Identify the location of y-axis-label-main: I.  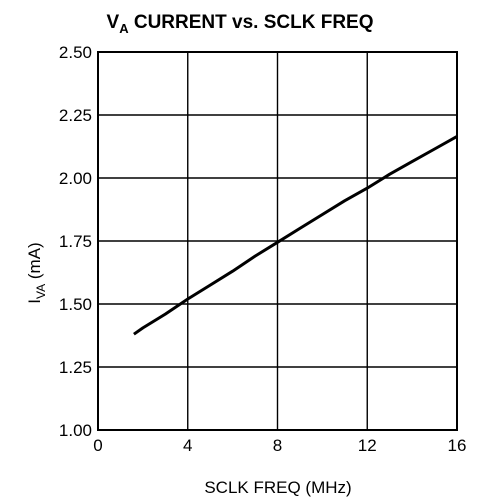
(34, 301).